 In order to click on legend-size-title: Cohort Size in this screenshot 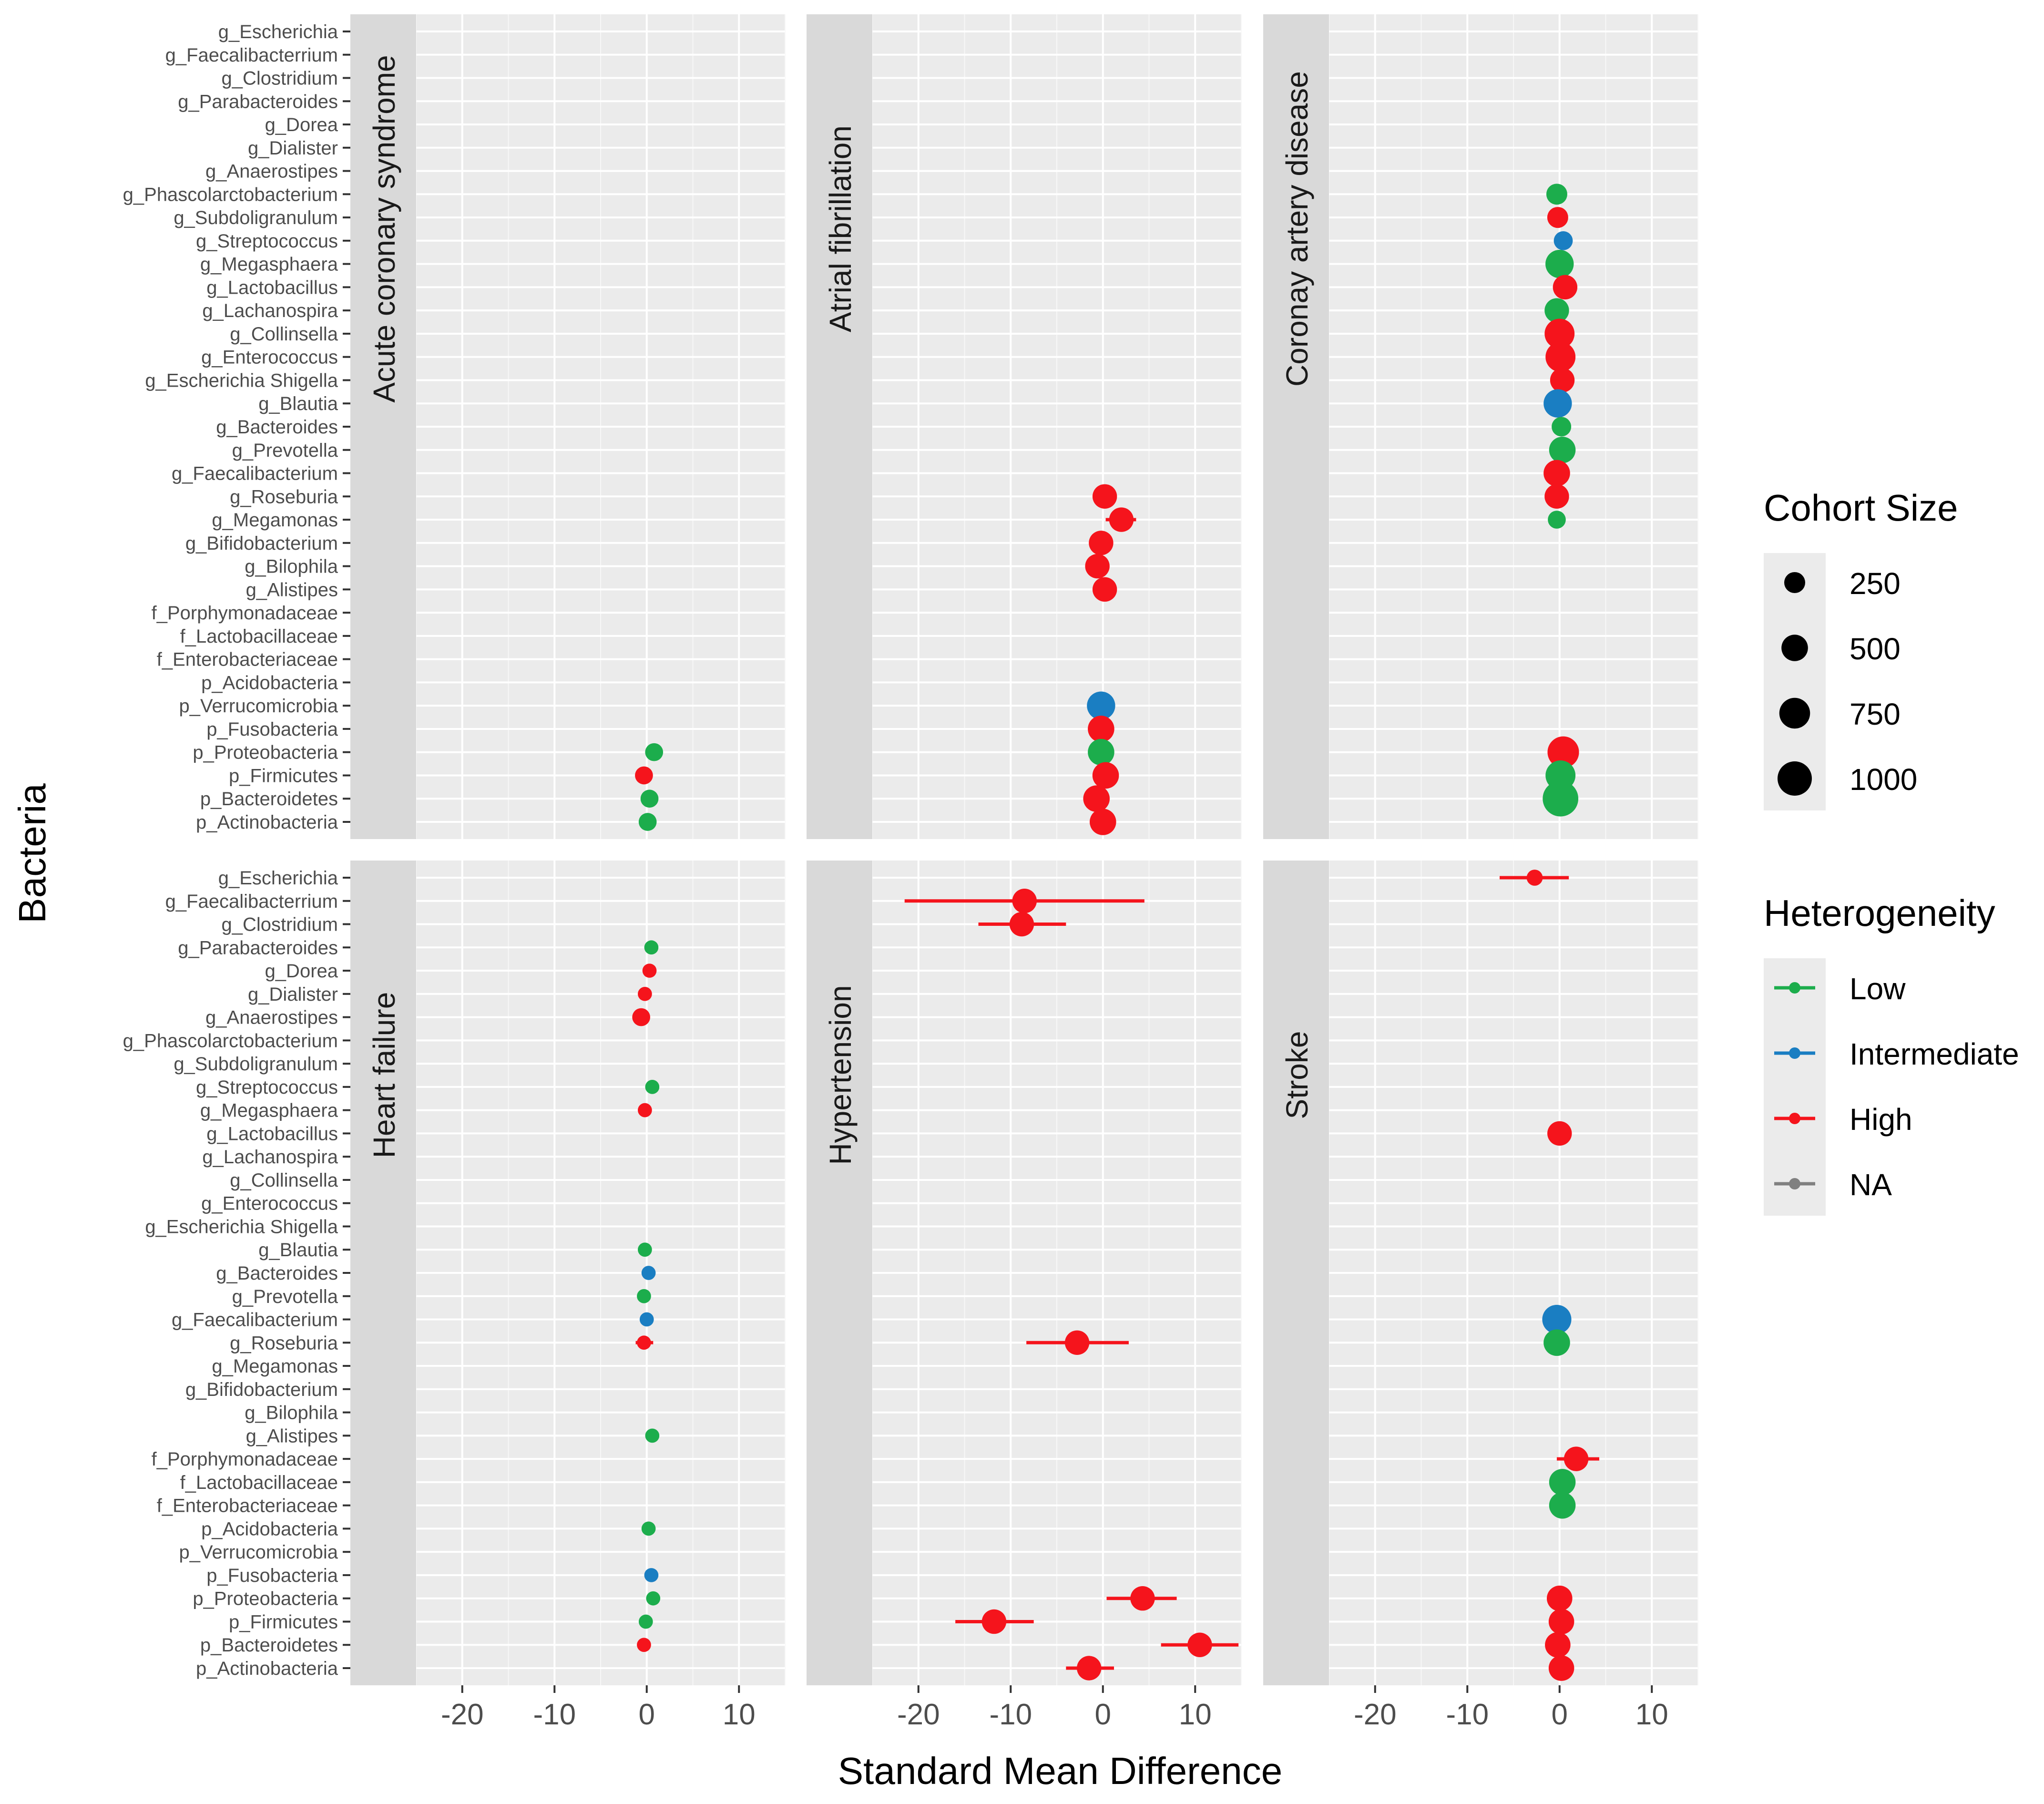, I will do `click(1861, 508)`.